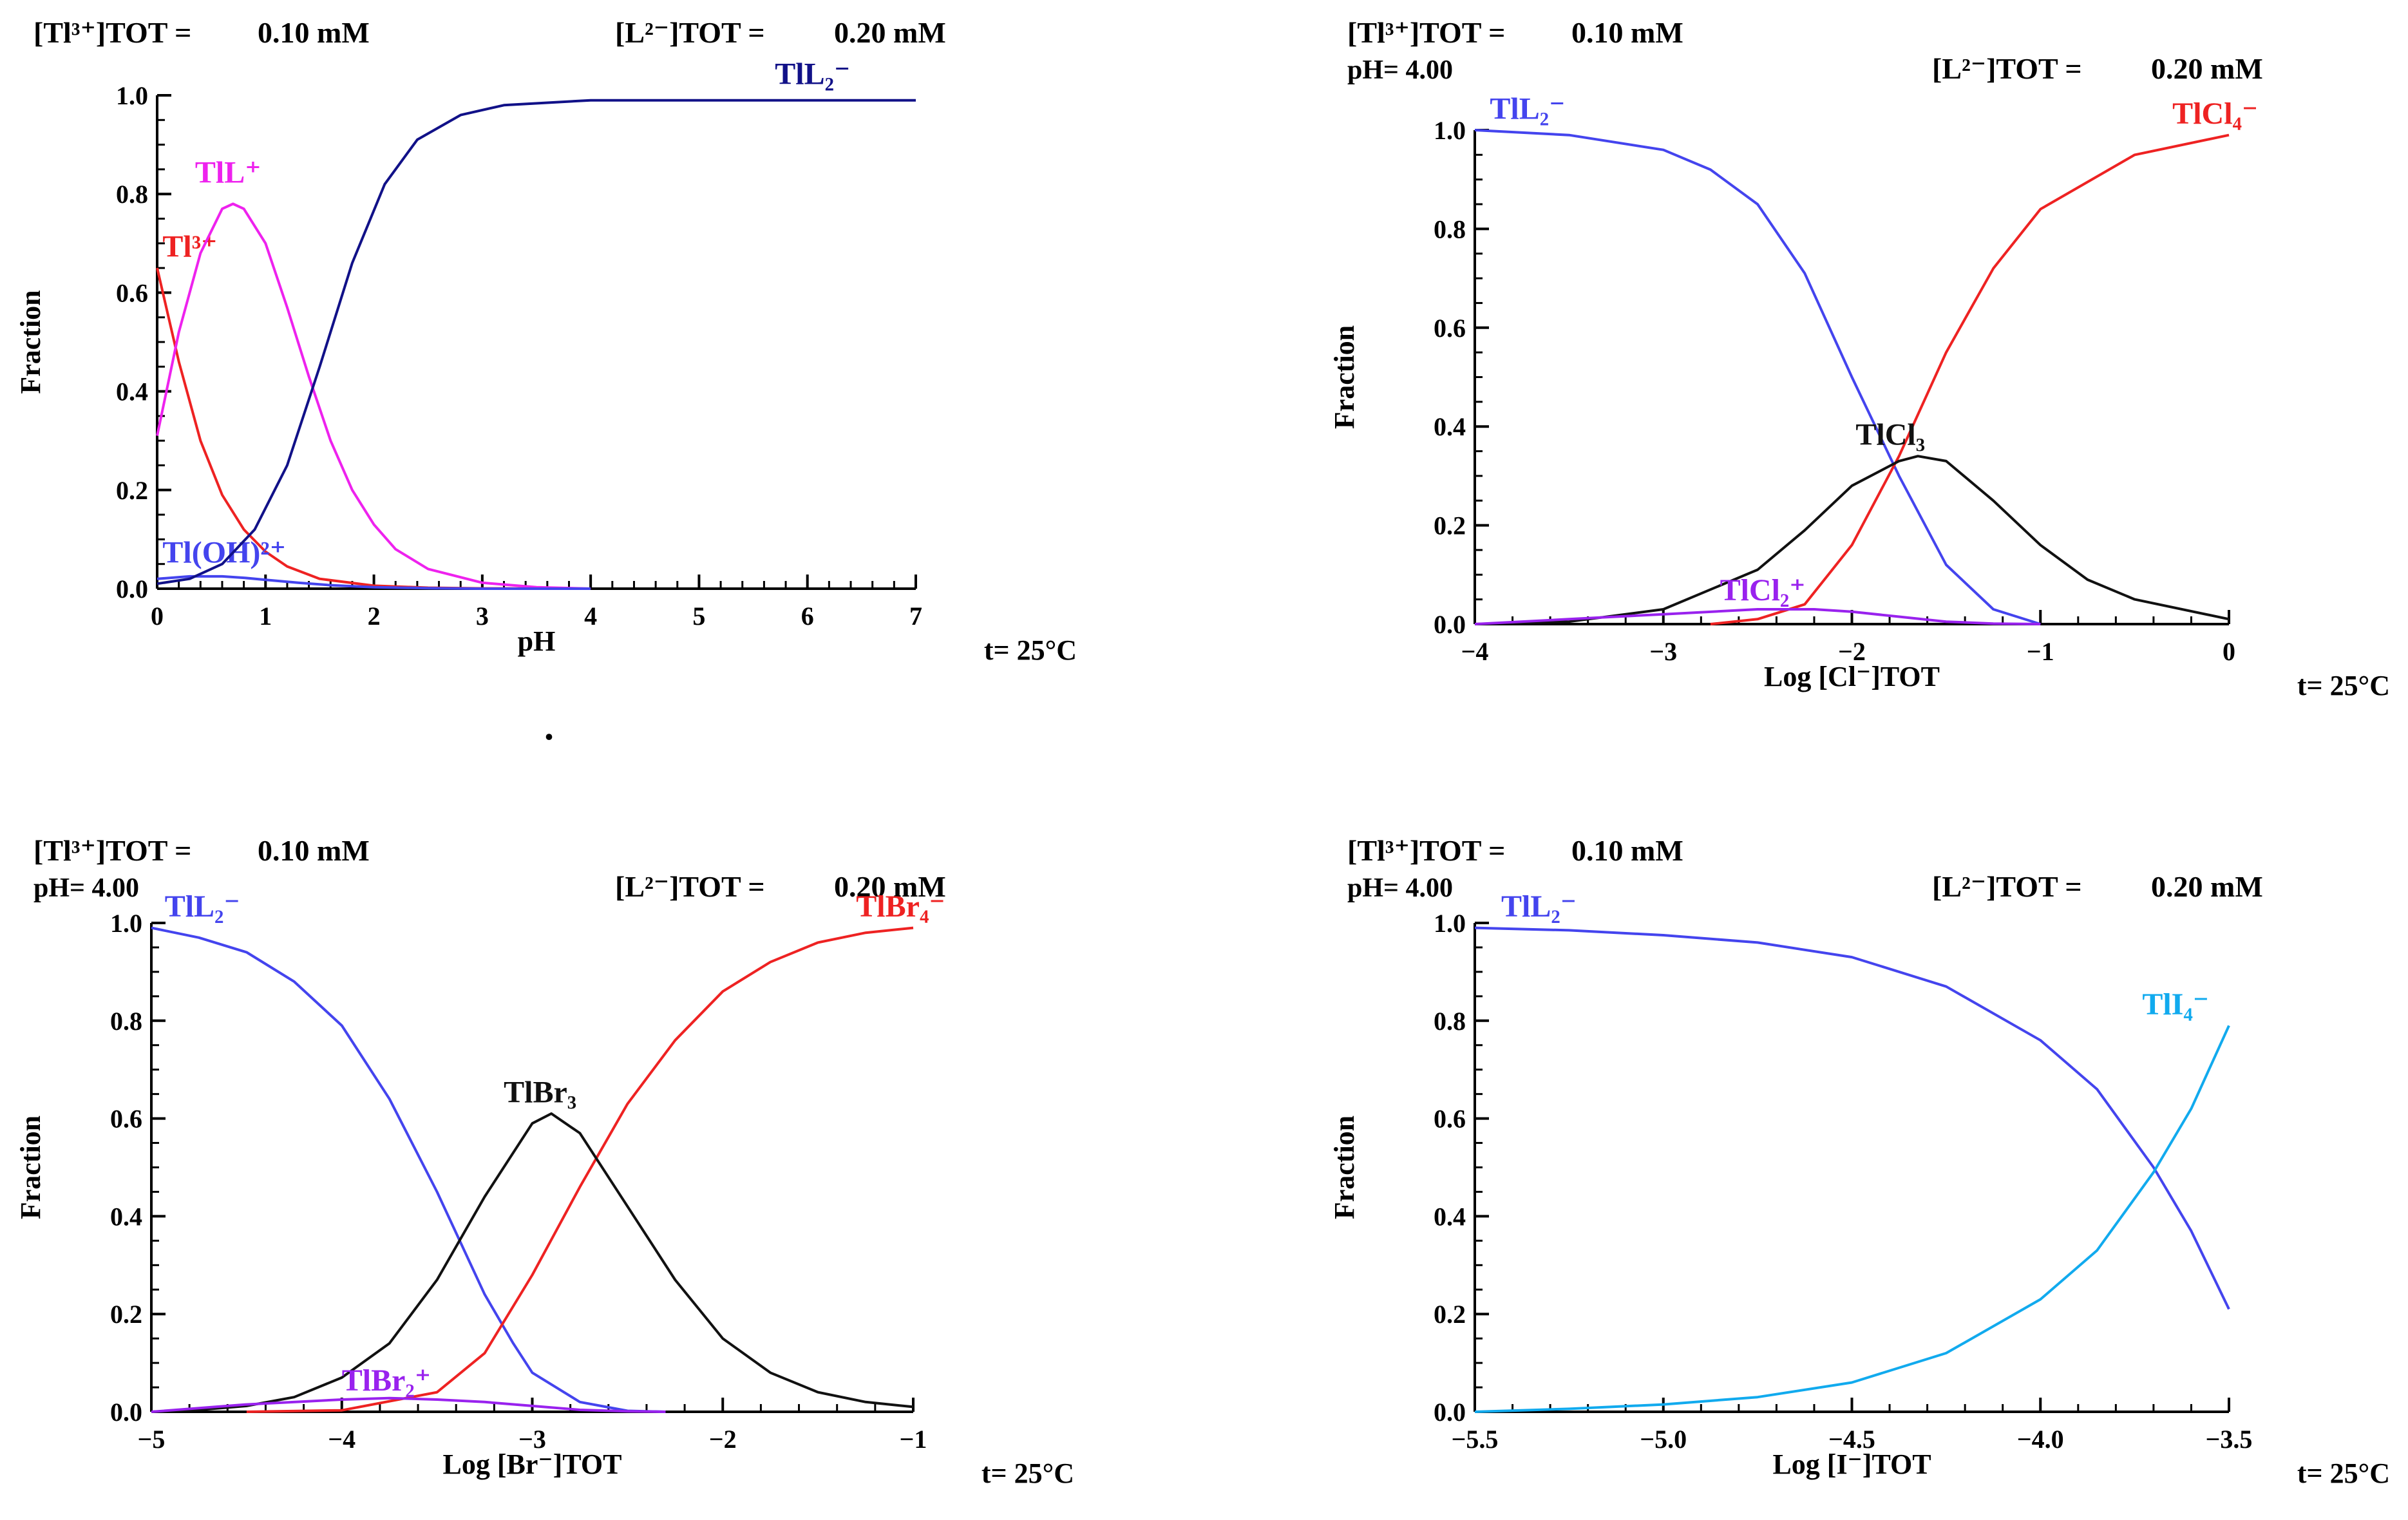 This screenshot has height=1520, width=2408. I want to click on series-line-TlCl2+, so click(1758, 616).